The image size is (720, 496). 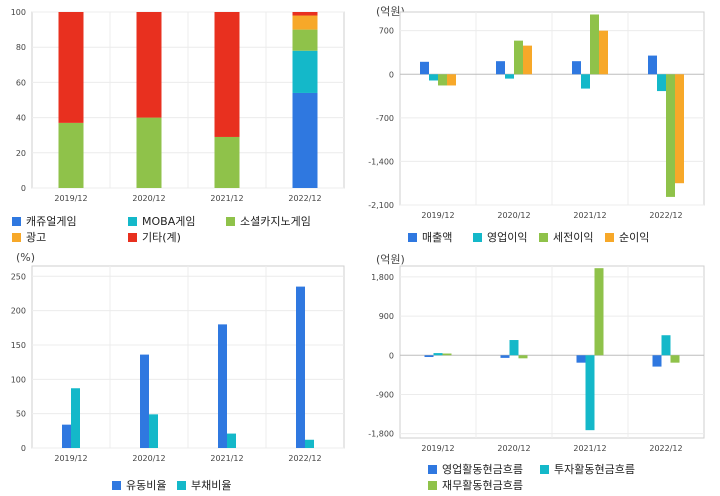 What do you see at coordinates (482, 469) in the screenshot?
I see `legend-label: 영업활동현금흐름` at bounding box center [482, 469].